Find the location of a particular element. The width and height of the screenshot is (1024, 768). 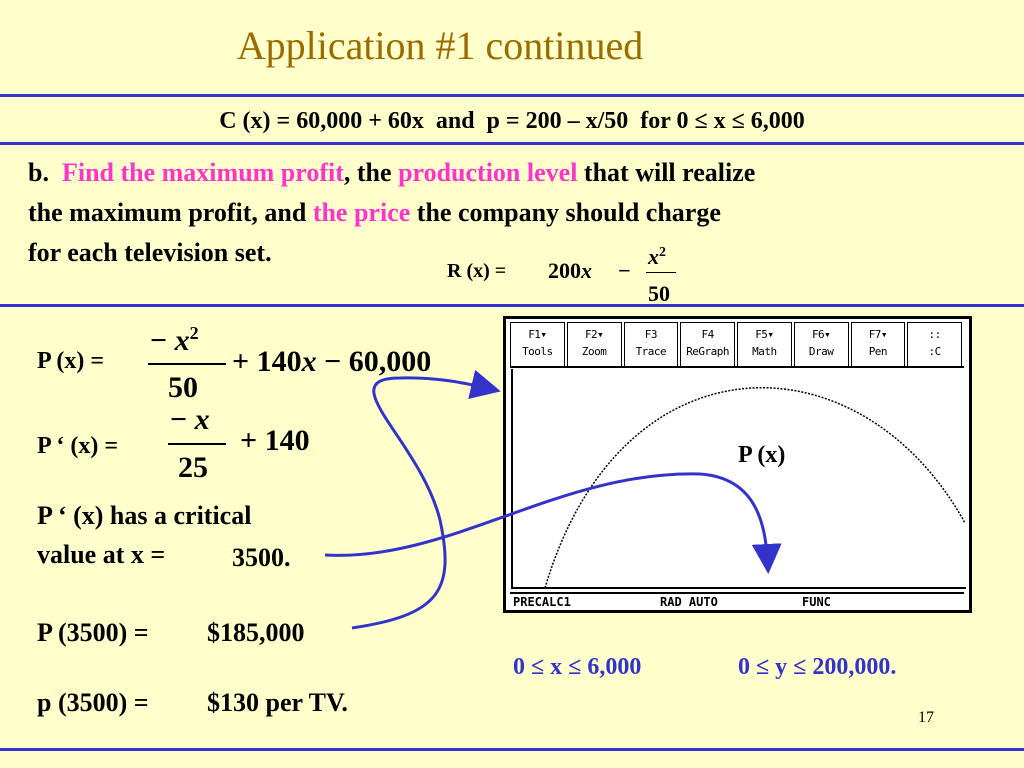

status-item: PRECALC1 is located at coordinates (542, 602).